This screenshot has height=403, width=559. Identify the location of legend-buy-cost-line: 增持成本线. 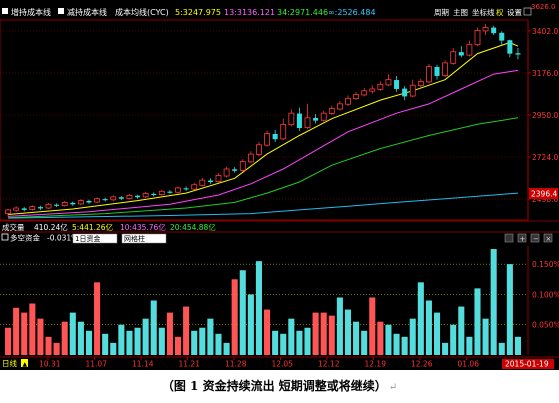
(31, 12).